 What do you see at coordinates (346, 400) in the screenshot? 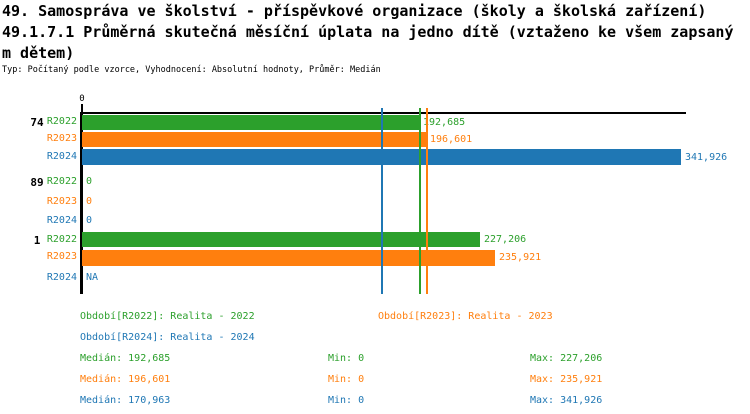
I see `stat-min-r2024: Min: 0` at bounding box center [346, 400].